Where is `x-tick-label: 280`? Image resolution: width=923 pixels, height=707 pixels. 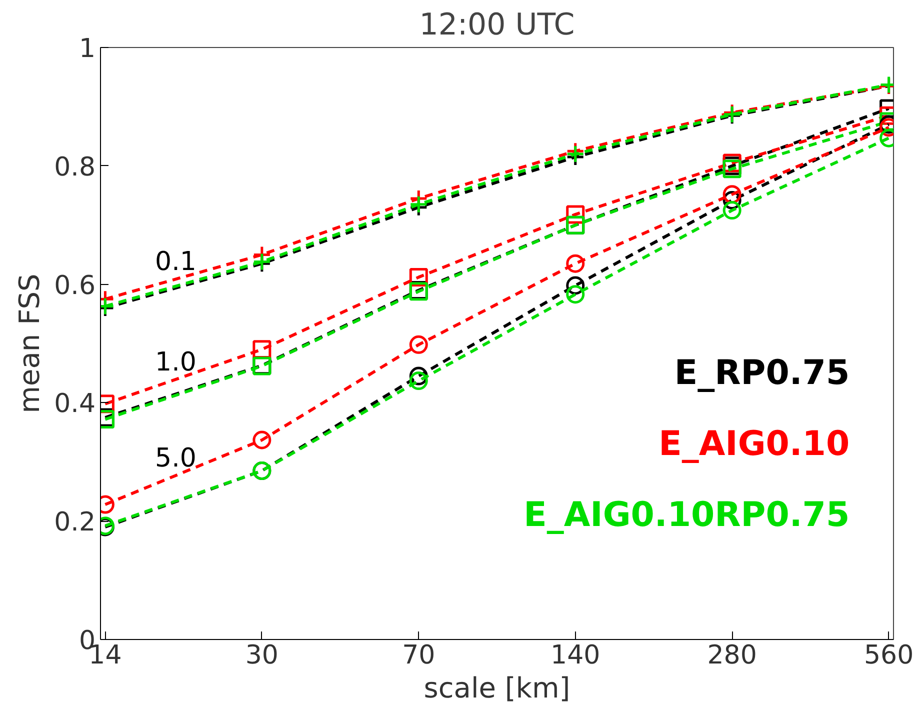 x-tick-label: 280 is located at coordinates (732, 655).